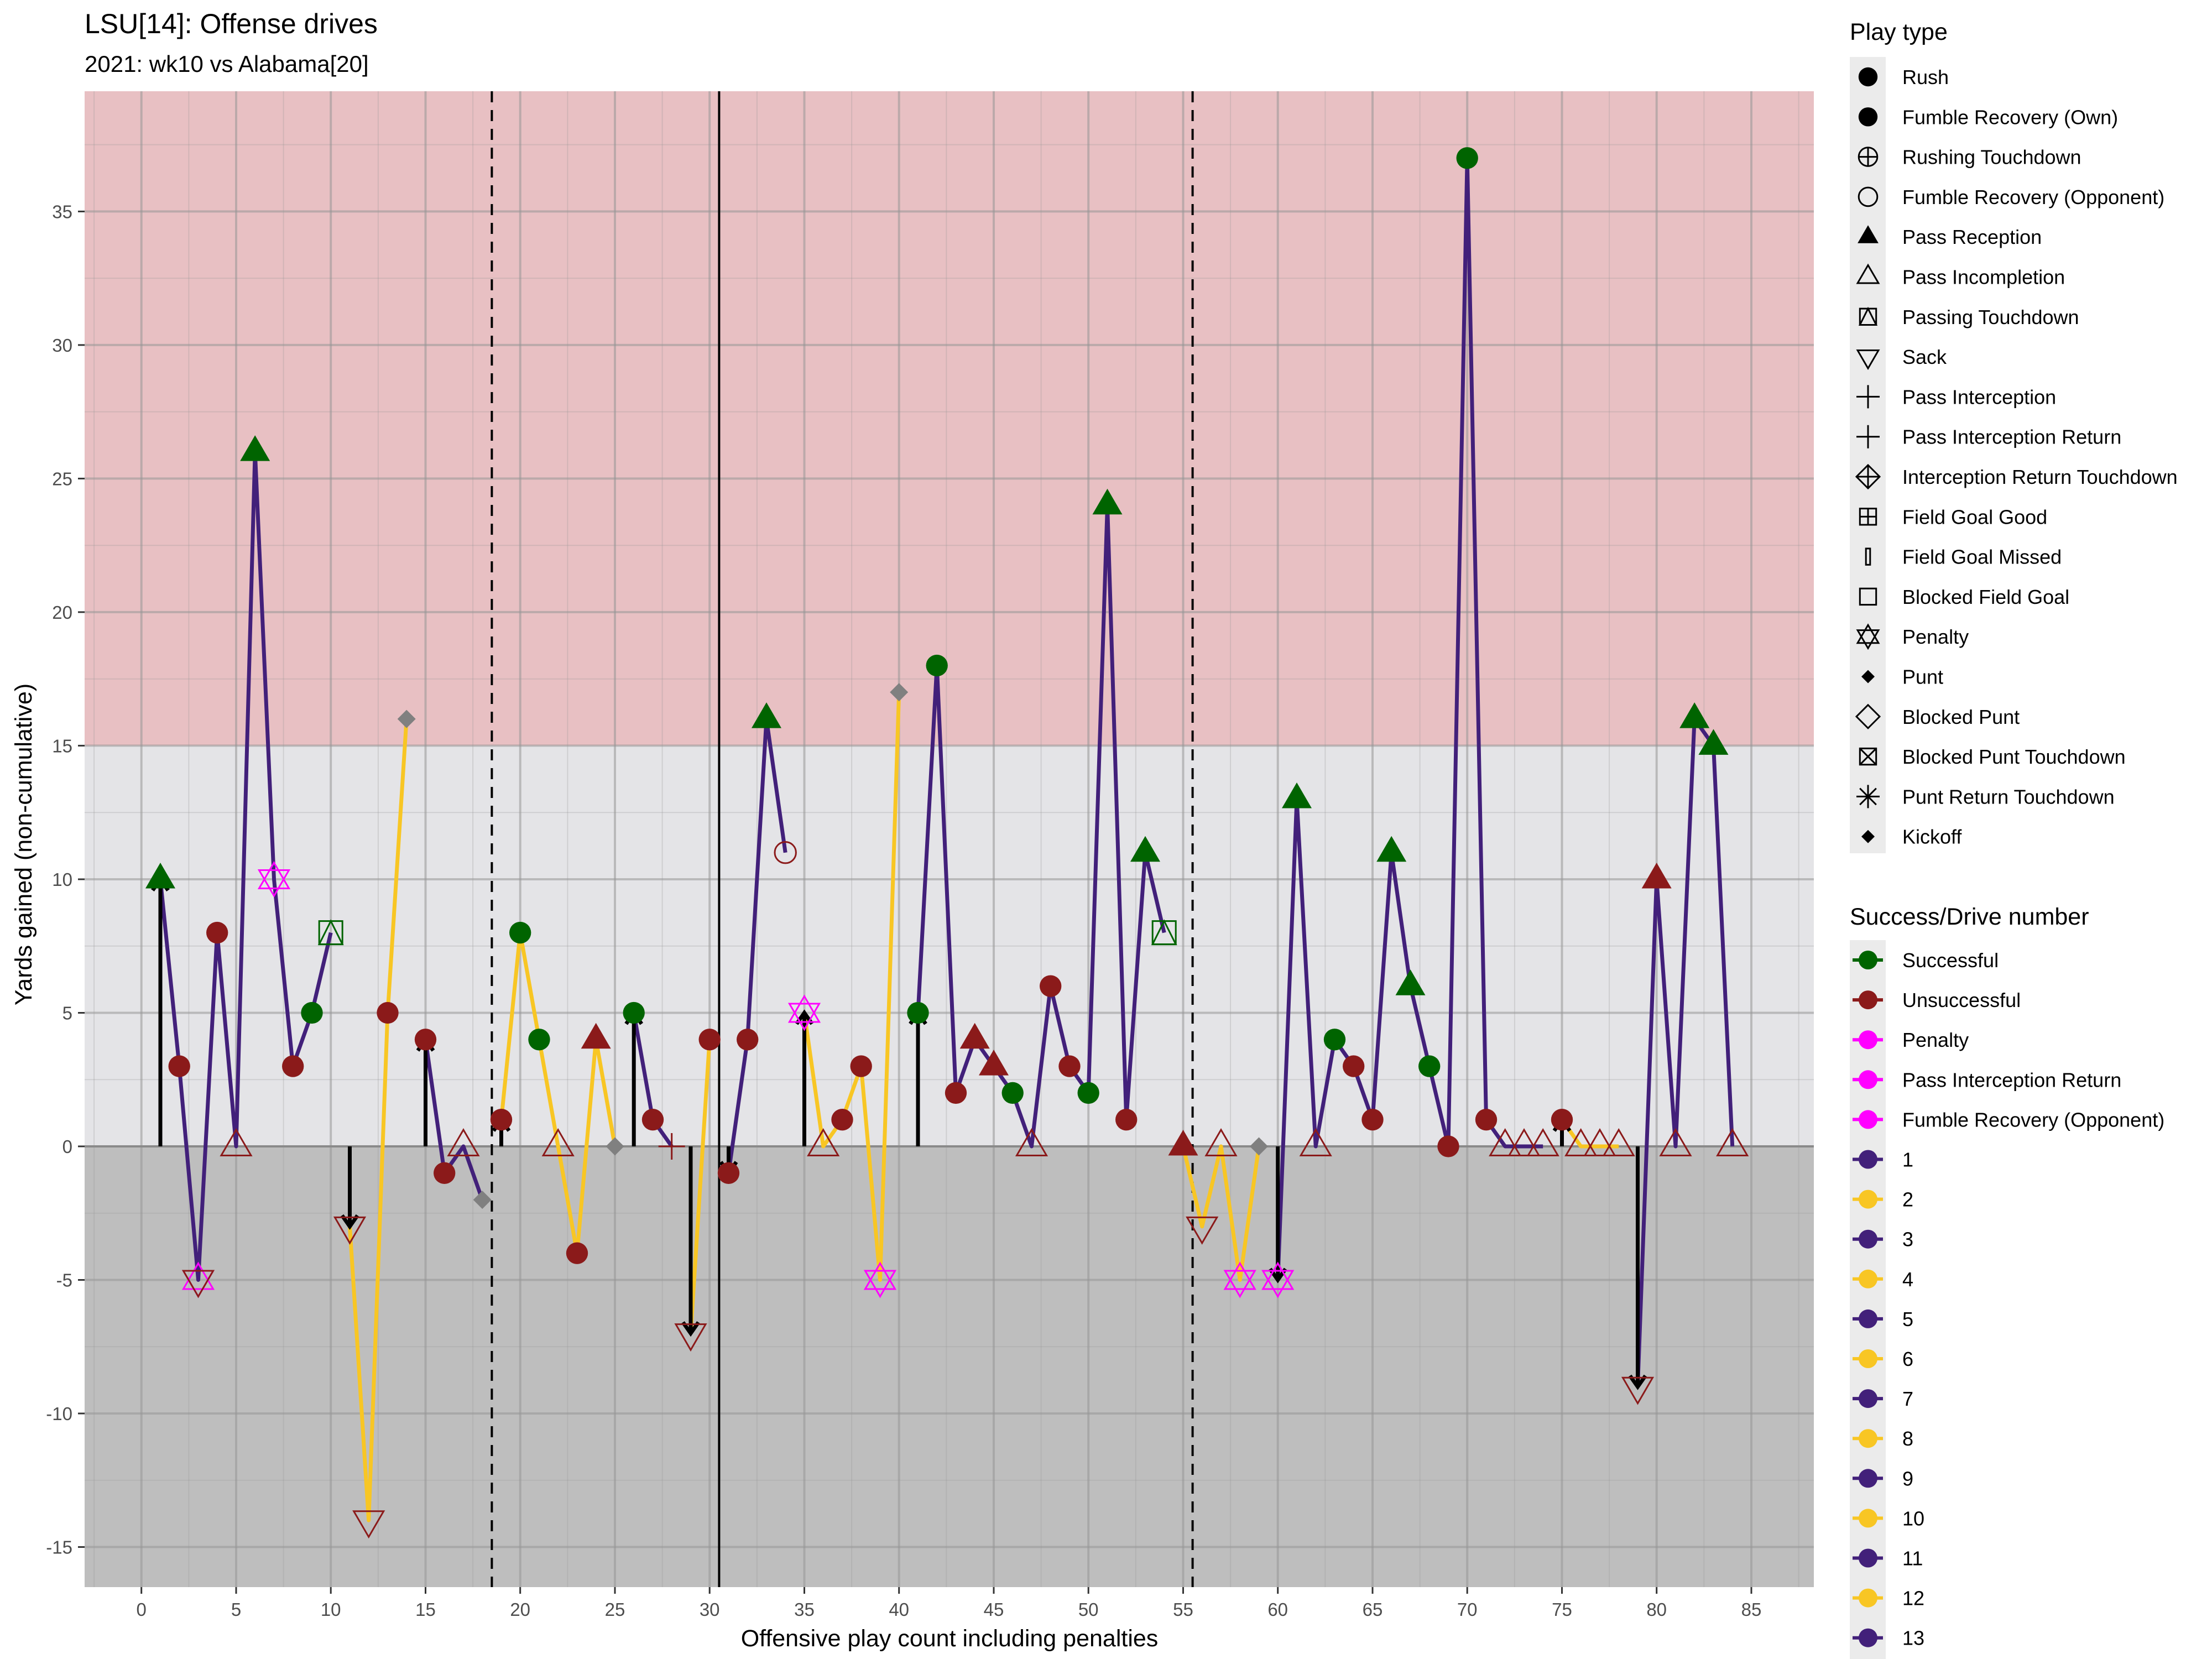 This screenshot has height=1659, width=2212. I want to click on play-marker-punt, so click(407, 718).